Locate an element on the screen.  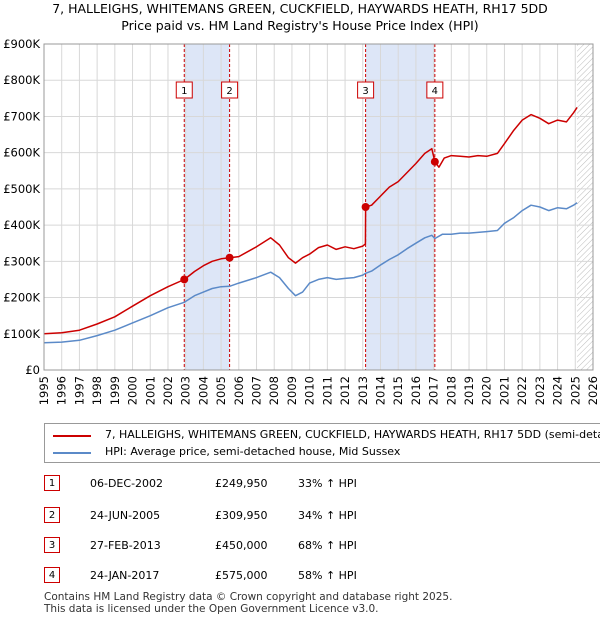
forecast-hatch-region is located at coordinates (585, 207).